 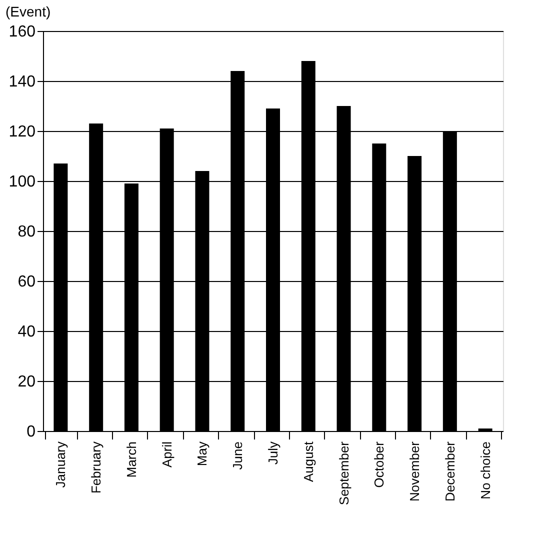 What do you see at coordinates (308, 461) in the screenshot?
I see `x-tick-label: August` at bounding box center [308, 461].